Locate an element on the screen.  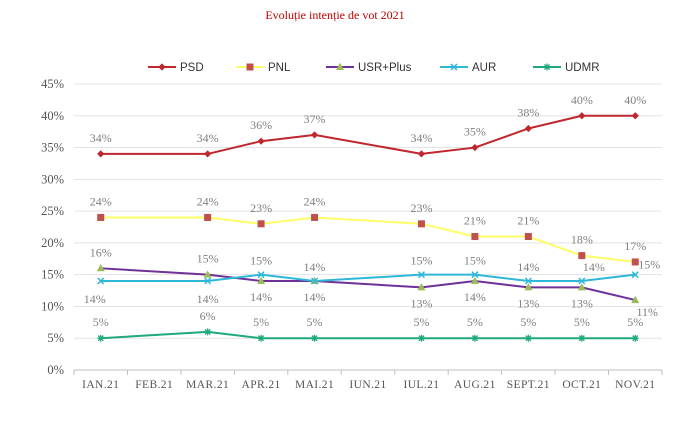
data-label: 38% is located at coordinates (528, 112).